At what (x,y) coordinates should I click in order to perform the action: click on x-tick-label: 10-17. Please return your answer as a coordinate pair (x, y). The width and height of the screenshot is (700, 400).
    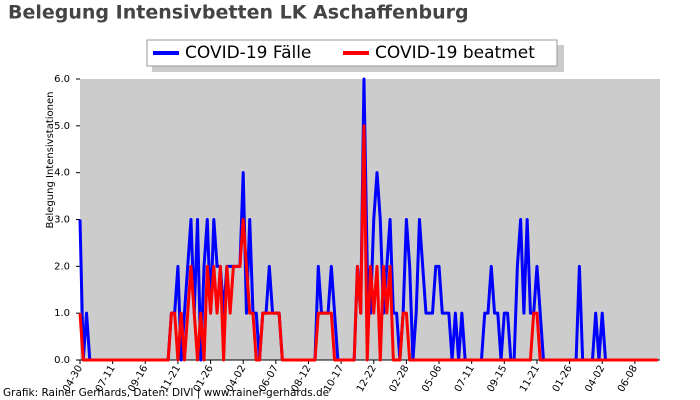
    Looking at the image, I should click on (334, 379).